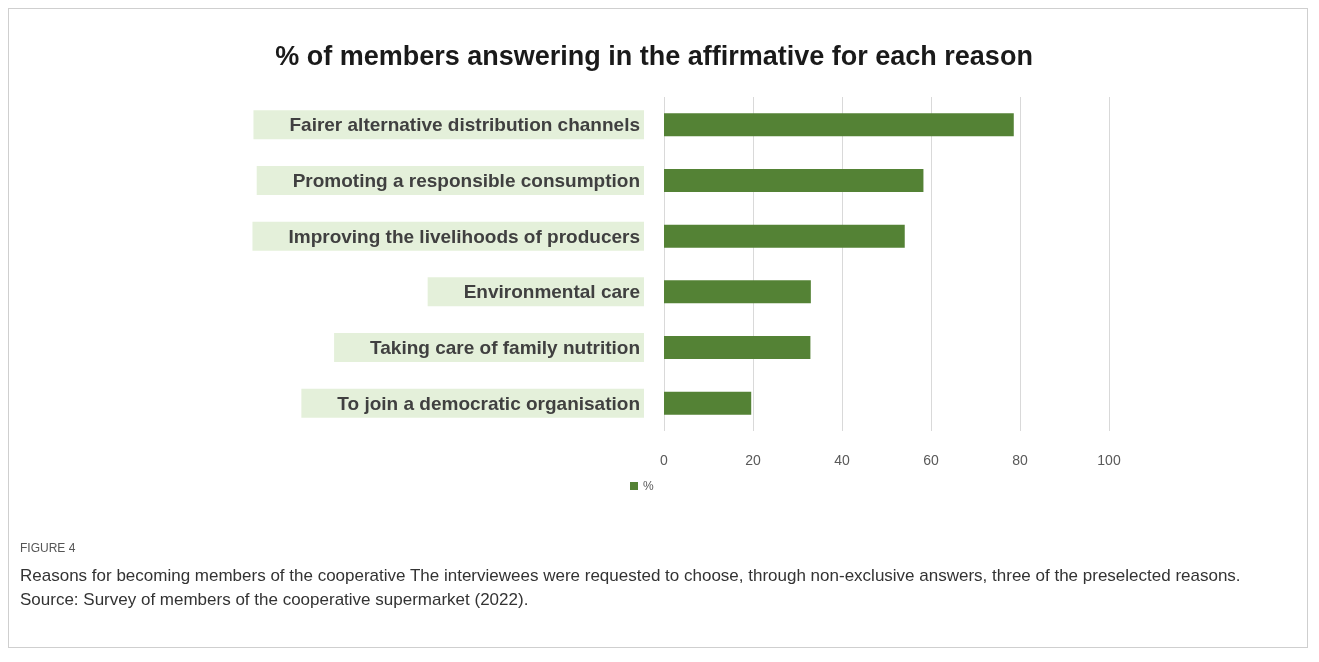  Describe the element at coordinates (505, 347) in the screenshot. I see `y-tick-label: Taking care of family nutrition` at that location.